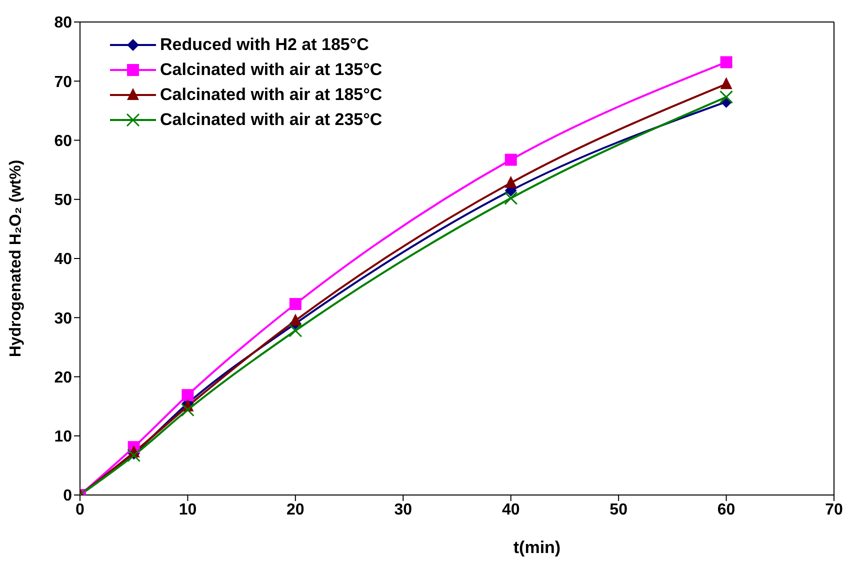 The height and width of the screenshot is (571, 855). Describe the element at coordinates (834, 509) in the screenshot. I see `x-tick-label: 70` at that location.